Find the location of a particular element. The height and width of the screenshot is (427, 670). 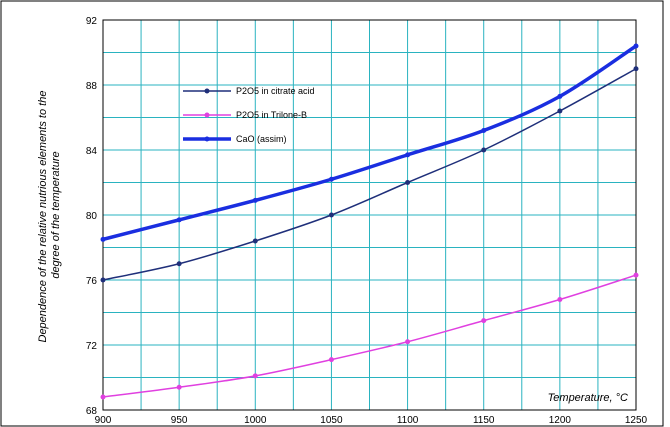

y-axis-tick-labels: 68 72 76 80 84 88 92 is located at coordinates (92, 216).